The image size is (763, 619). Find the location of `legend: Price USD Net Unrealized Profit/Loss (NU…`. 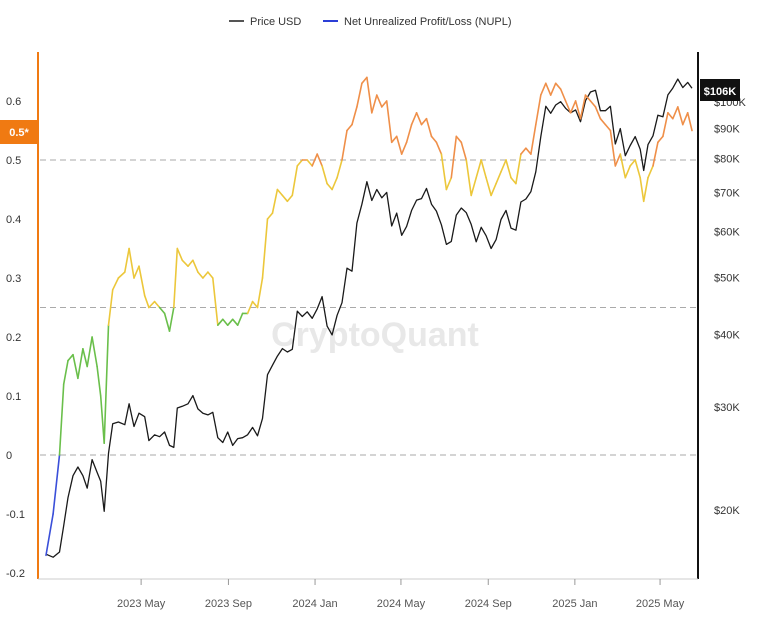

legend: Price USD Net Unrealized Profit/Loss (NU… is located at coordinates (370, 22).